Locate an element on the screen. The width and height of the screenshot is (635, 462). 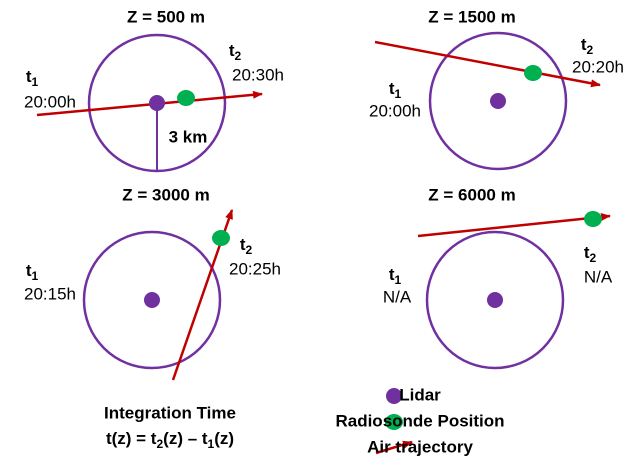
radius-label: 3 km is located at coordinates (188, 136).